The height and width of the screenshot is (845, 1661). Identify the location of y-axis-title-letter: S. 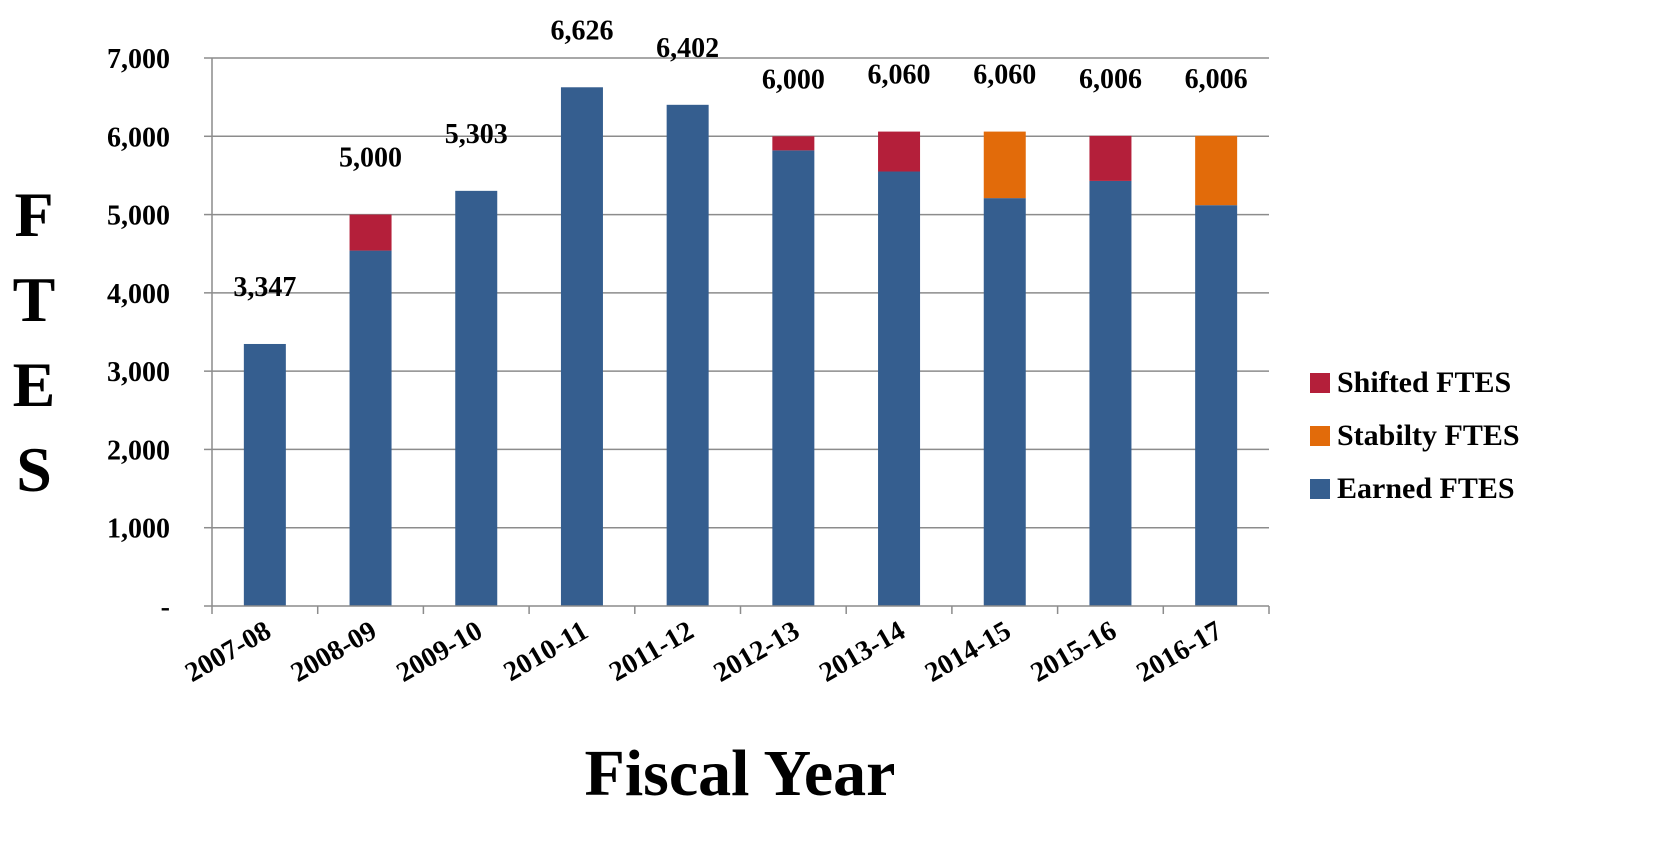
(34, 469).